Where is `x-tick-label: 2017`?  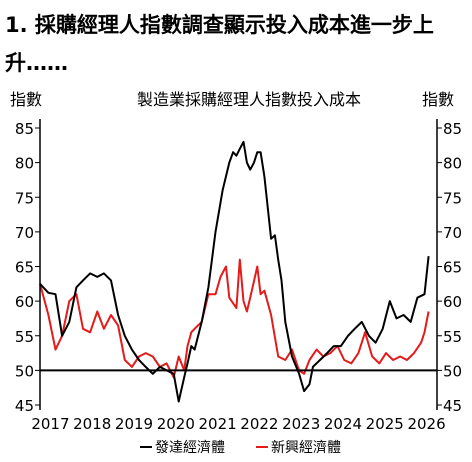
x-tick-label: 2017 is located at coordinates (50, 424).